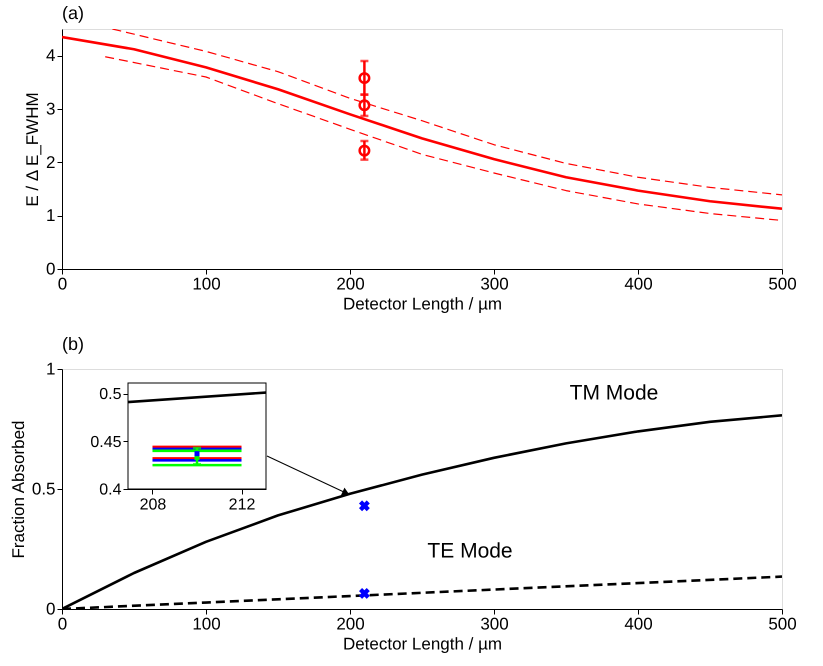 The width and height of the screenshot is (823, 666). I want to click on series-label: TE Mode, so click(470, 551).